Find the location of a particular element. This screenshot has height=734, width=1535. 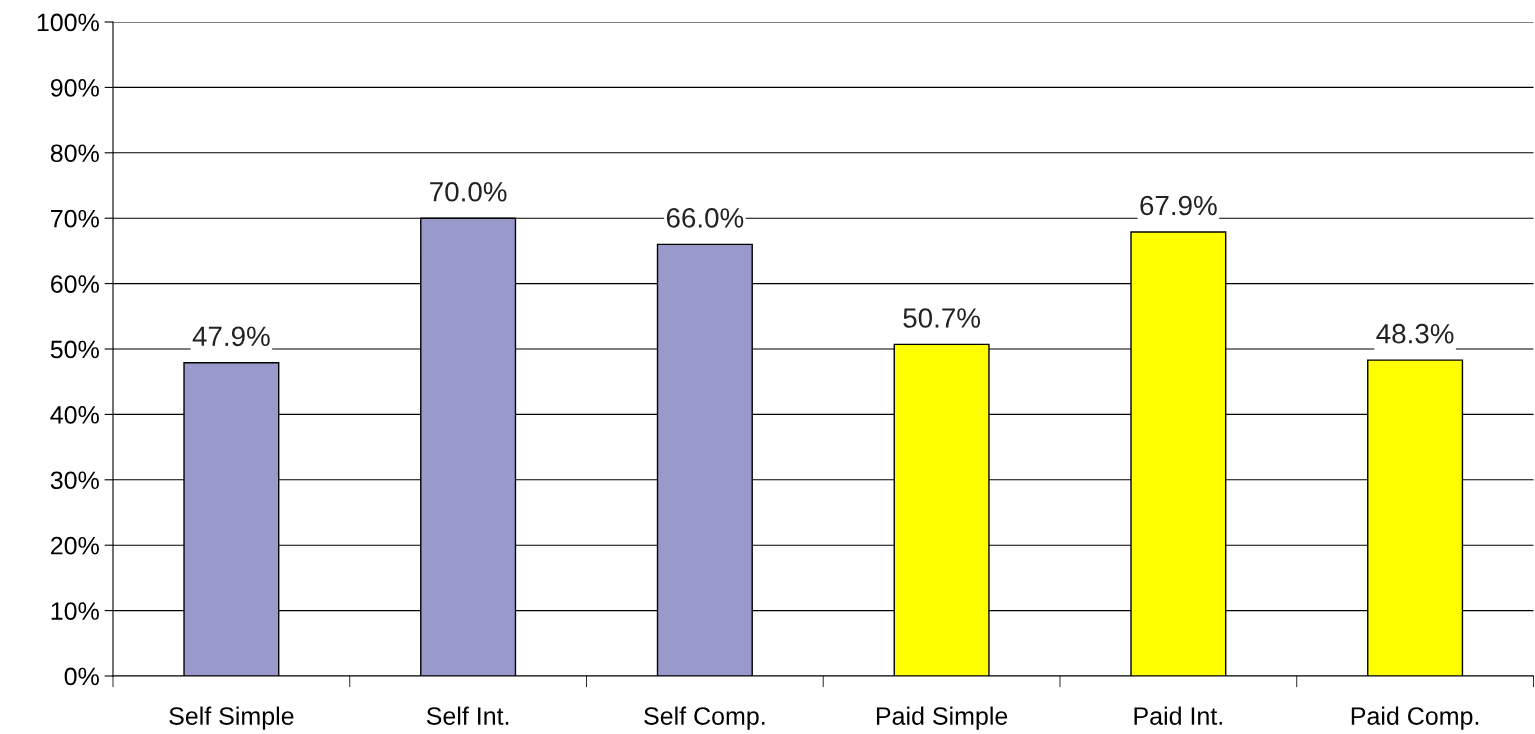

y-tick-label: 20% is located at coordinates (75, 545).